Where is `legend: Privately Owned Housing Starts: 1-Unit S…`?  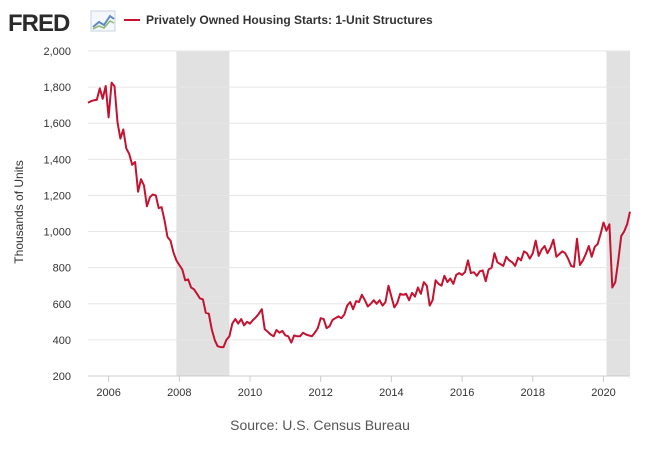 legend: Privately Owned Housing Starts: 1-Unit S… is located at coordinates (278, 20).